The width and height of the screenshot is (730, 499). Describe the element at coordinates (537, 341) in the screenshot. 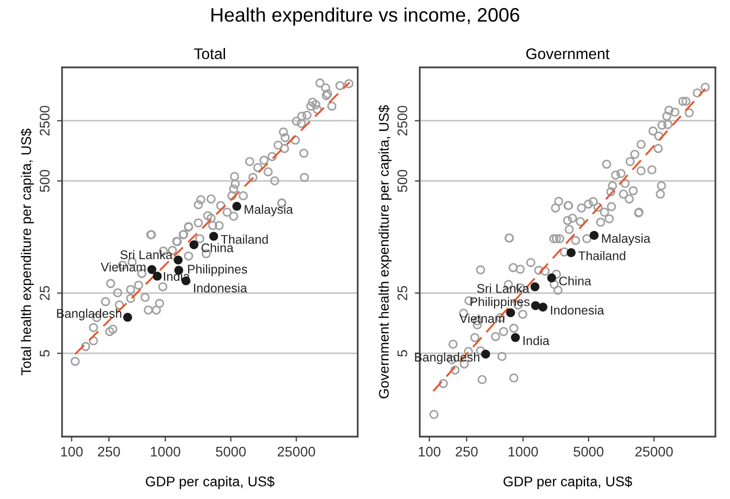

I see `annotation: India` at that location.